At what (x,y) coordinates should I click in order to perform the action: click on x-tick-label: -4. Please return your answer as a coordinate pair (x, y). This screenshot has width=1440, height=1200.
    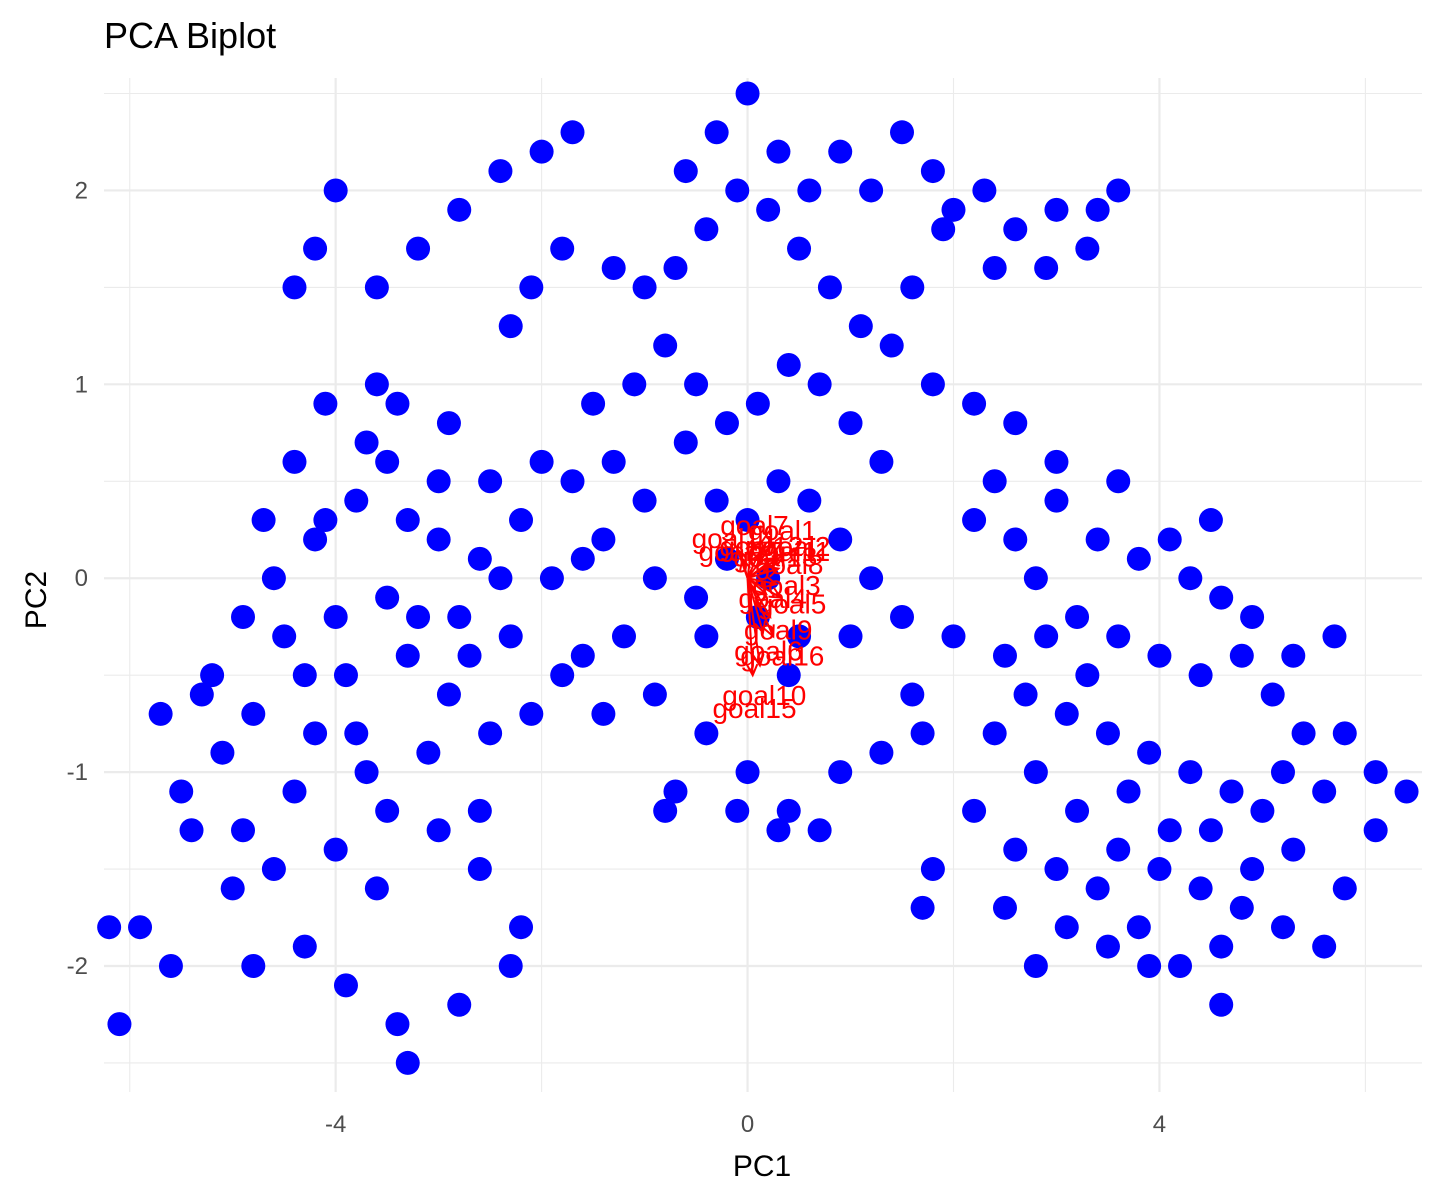
    Looking at the image, I should click on (335, 1124).